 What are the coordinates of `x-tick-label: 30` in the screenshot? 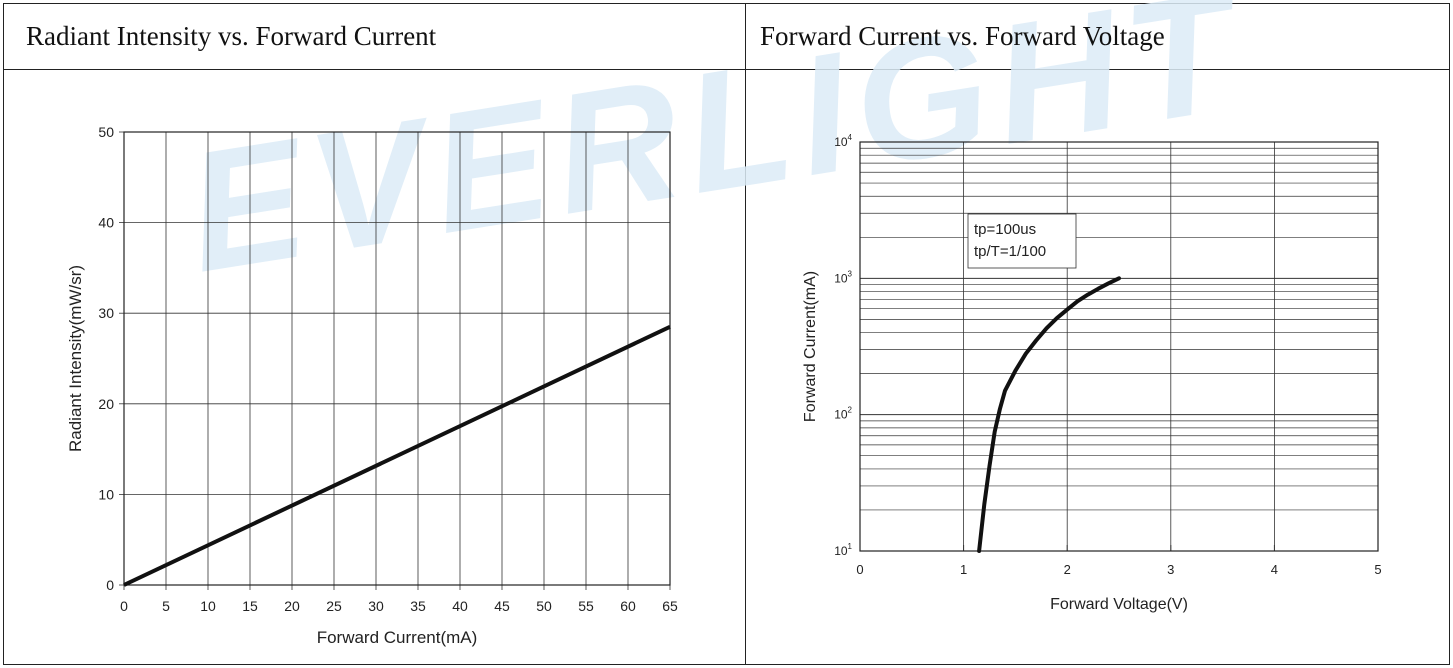 It's located at (376, 606).